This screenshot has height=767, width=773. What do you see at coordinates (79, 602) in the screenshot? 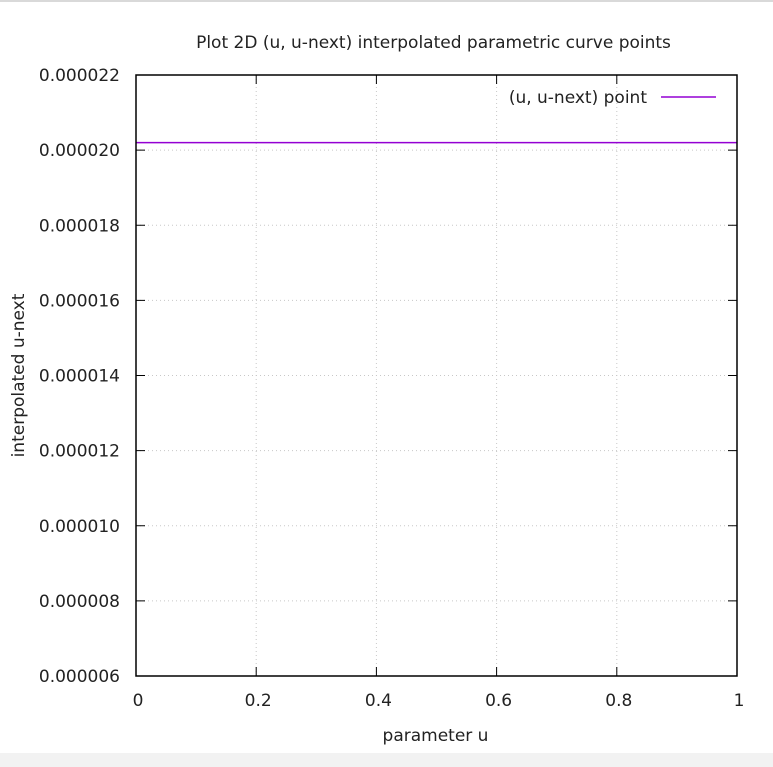
I see `y-tick-label: 0.000008` at bounding box center [79, 602].